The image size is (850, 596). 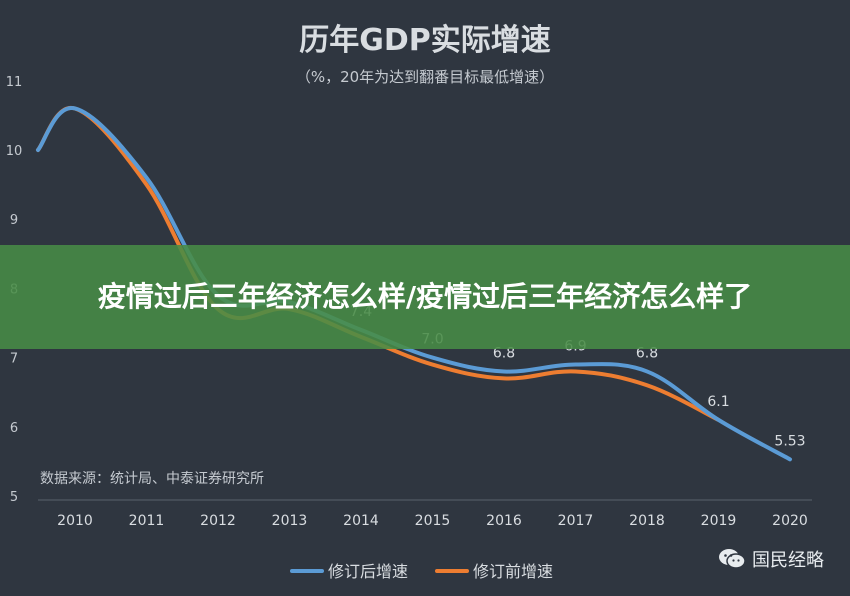 I want to click on x-tick-label: 2020, so click(x=790, y=521).